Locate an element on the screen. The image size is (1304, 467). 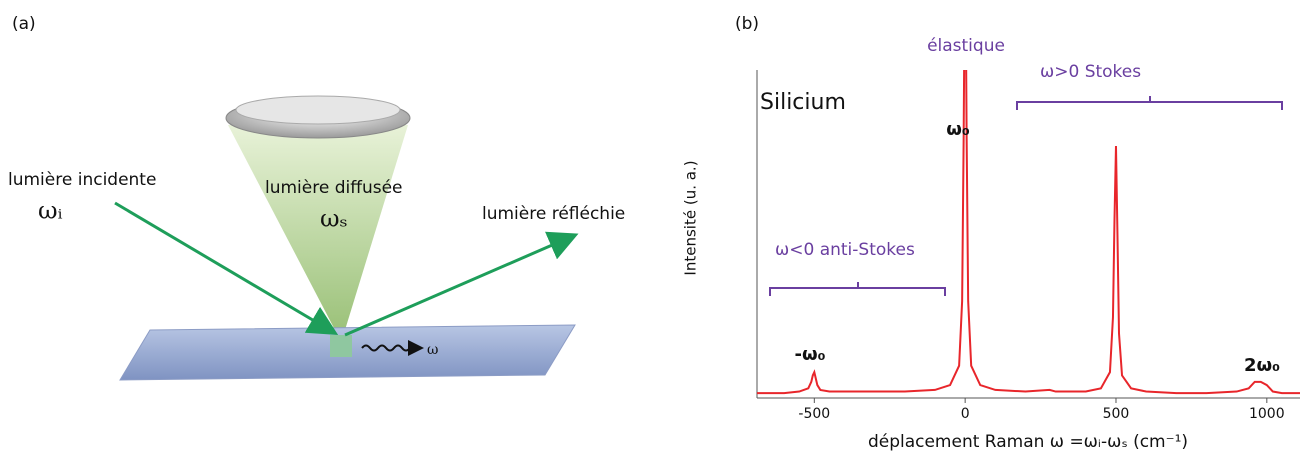
reflected-ray is located at coordinates (461, 284).